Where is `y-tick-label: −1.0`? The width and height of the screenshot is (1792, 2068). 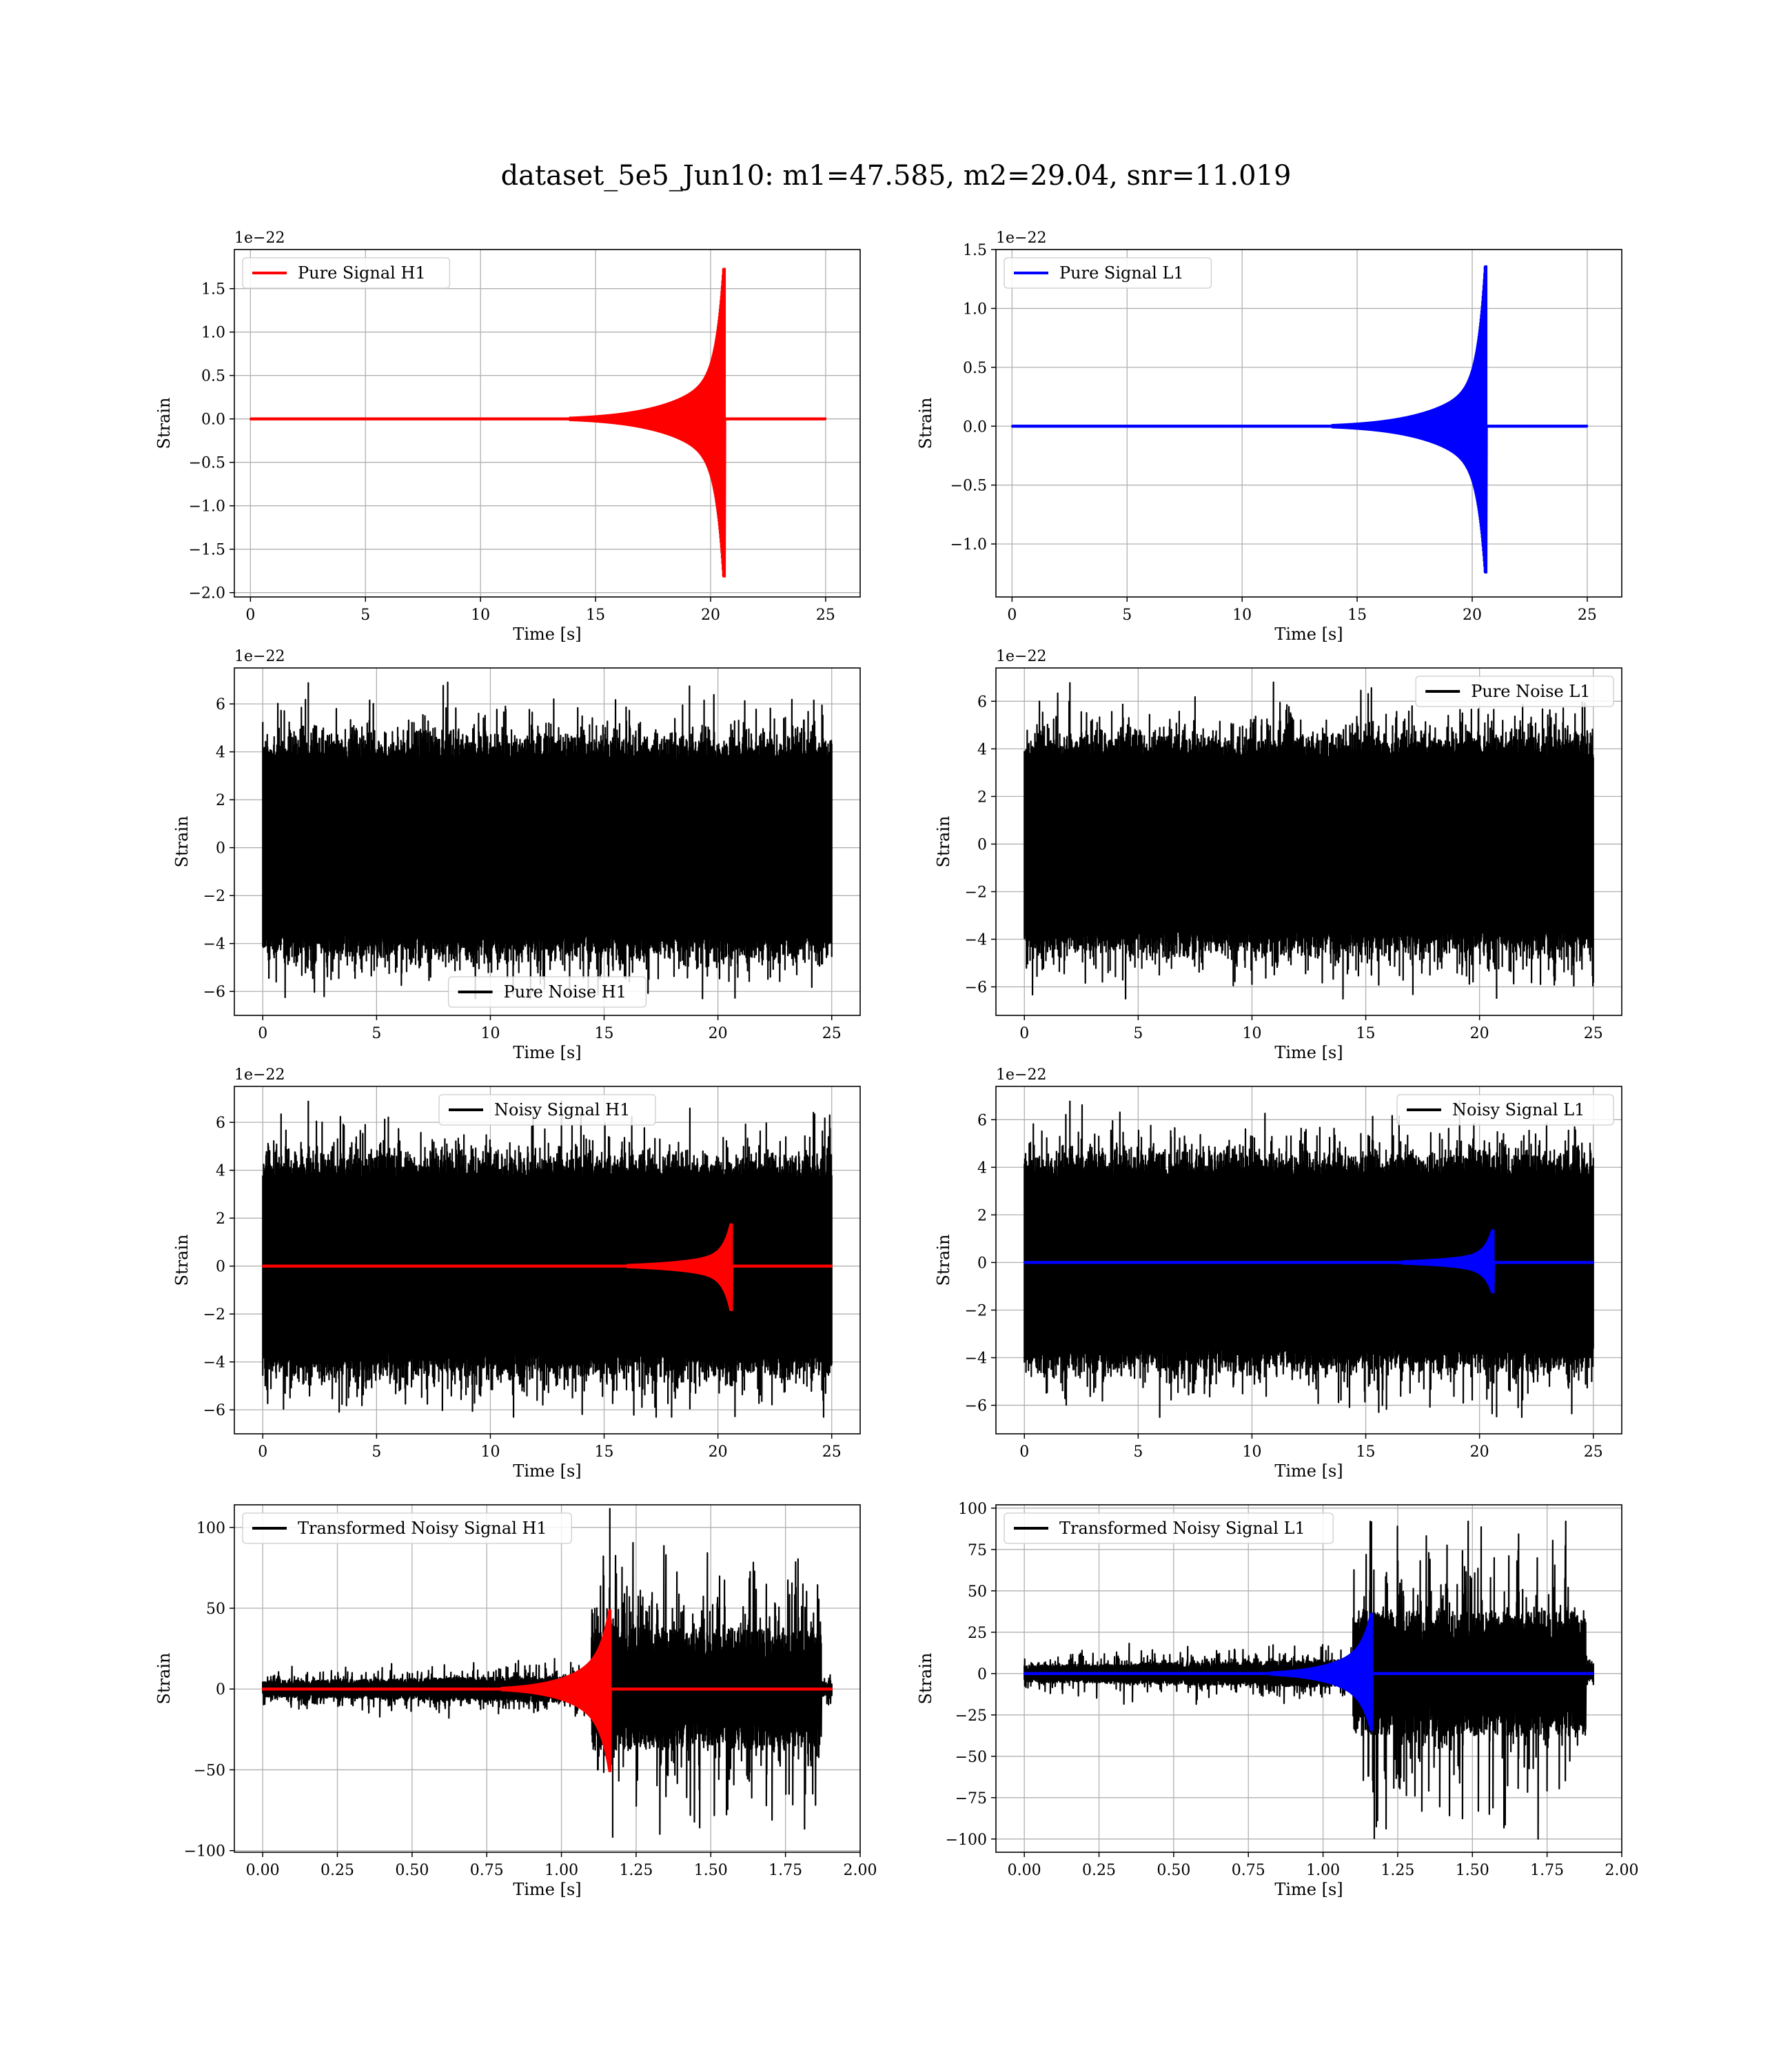
y-tick-label: −1.0 is located at coordinates (968, 545).